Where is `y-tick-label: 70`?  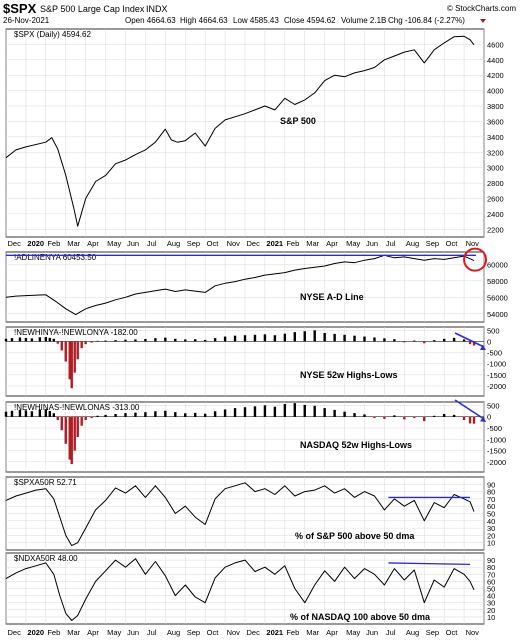 y-tick-label: 70 is located at coordinates (491, 499).